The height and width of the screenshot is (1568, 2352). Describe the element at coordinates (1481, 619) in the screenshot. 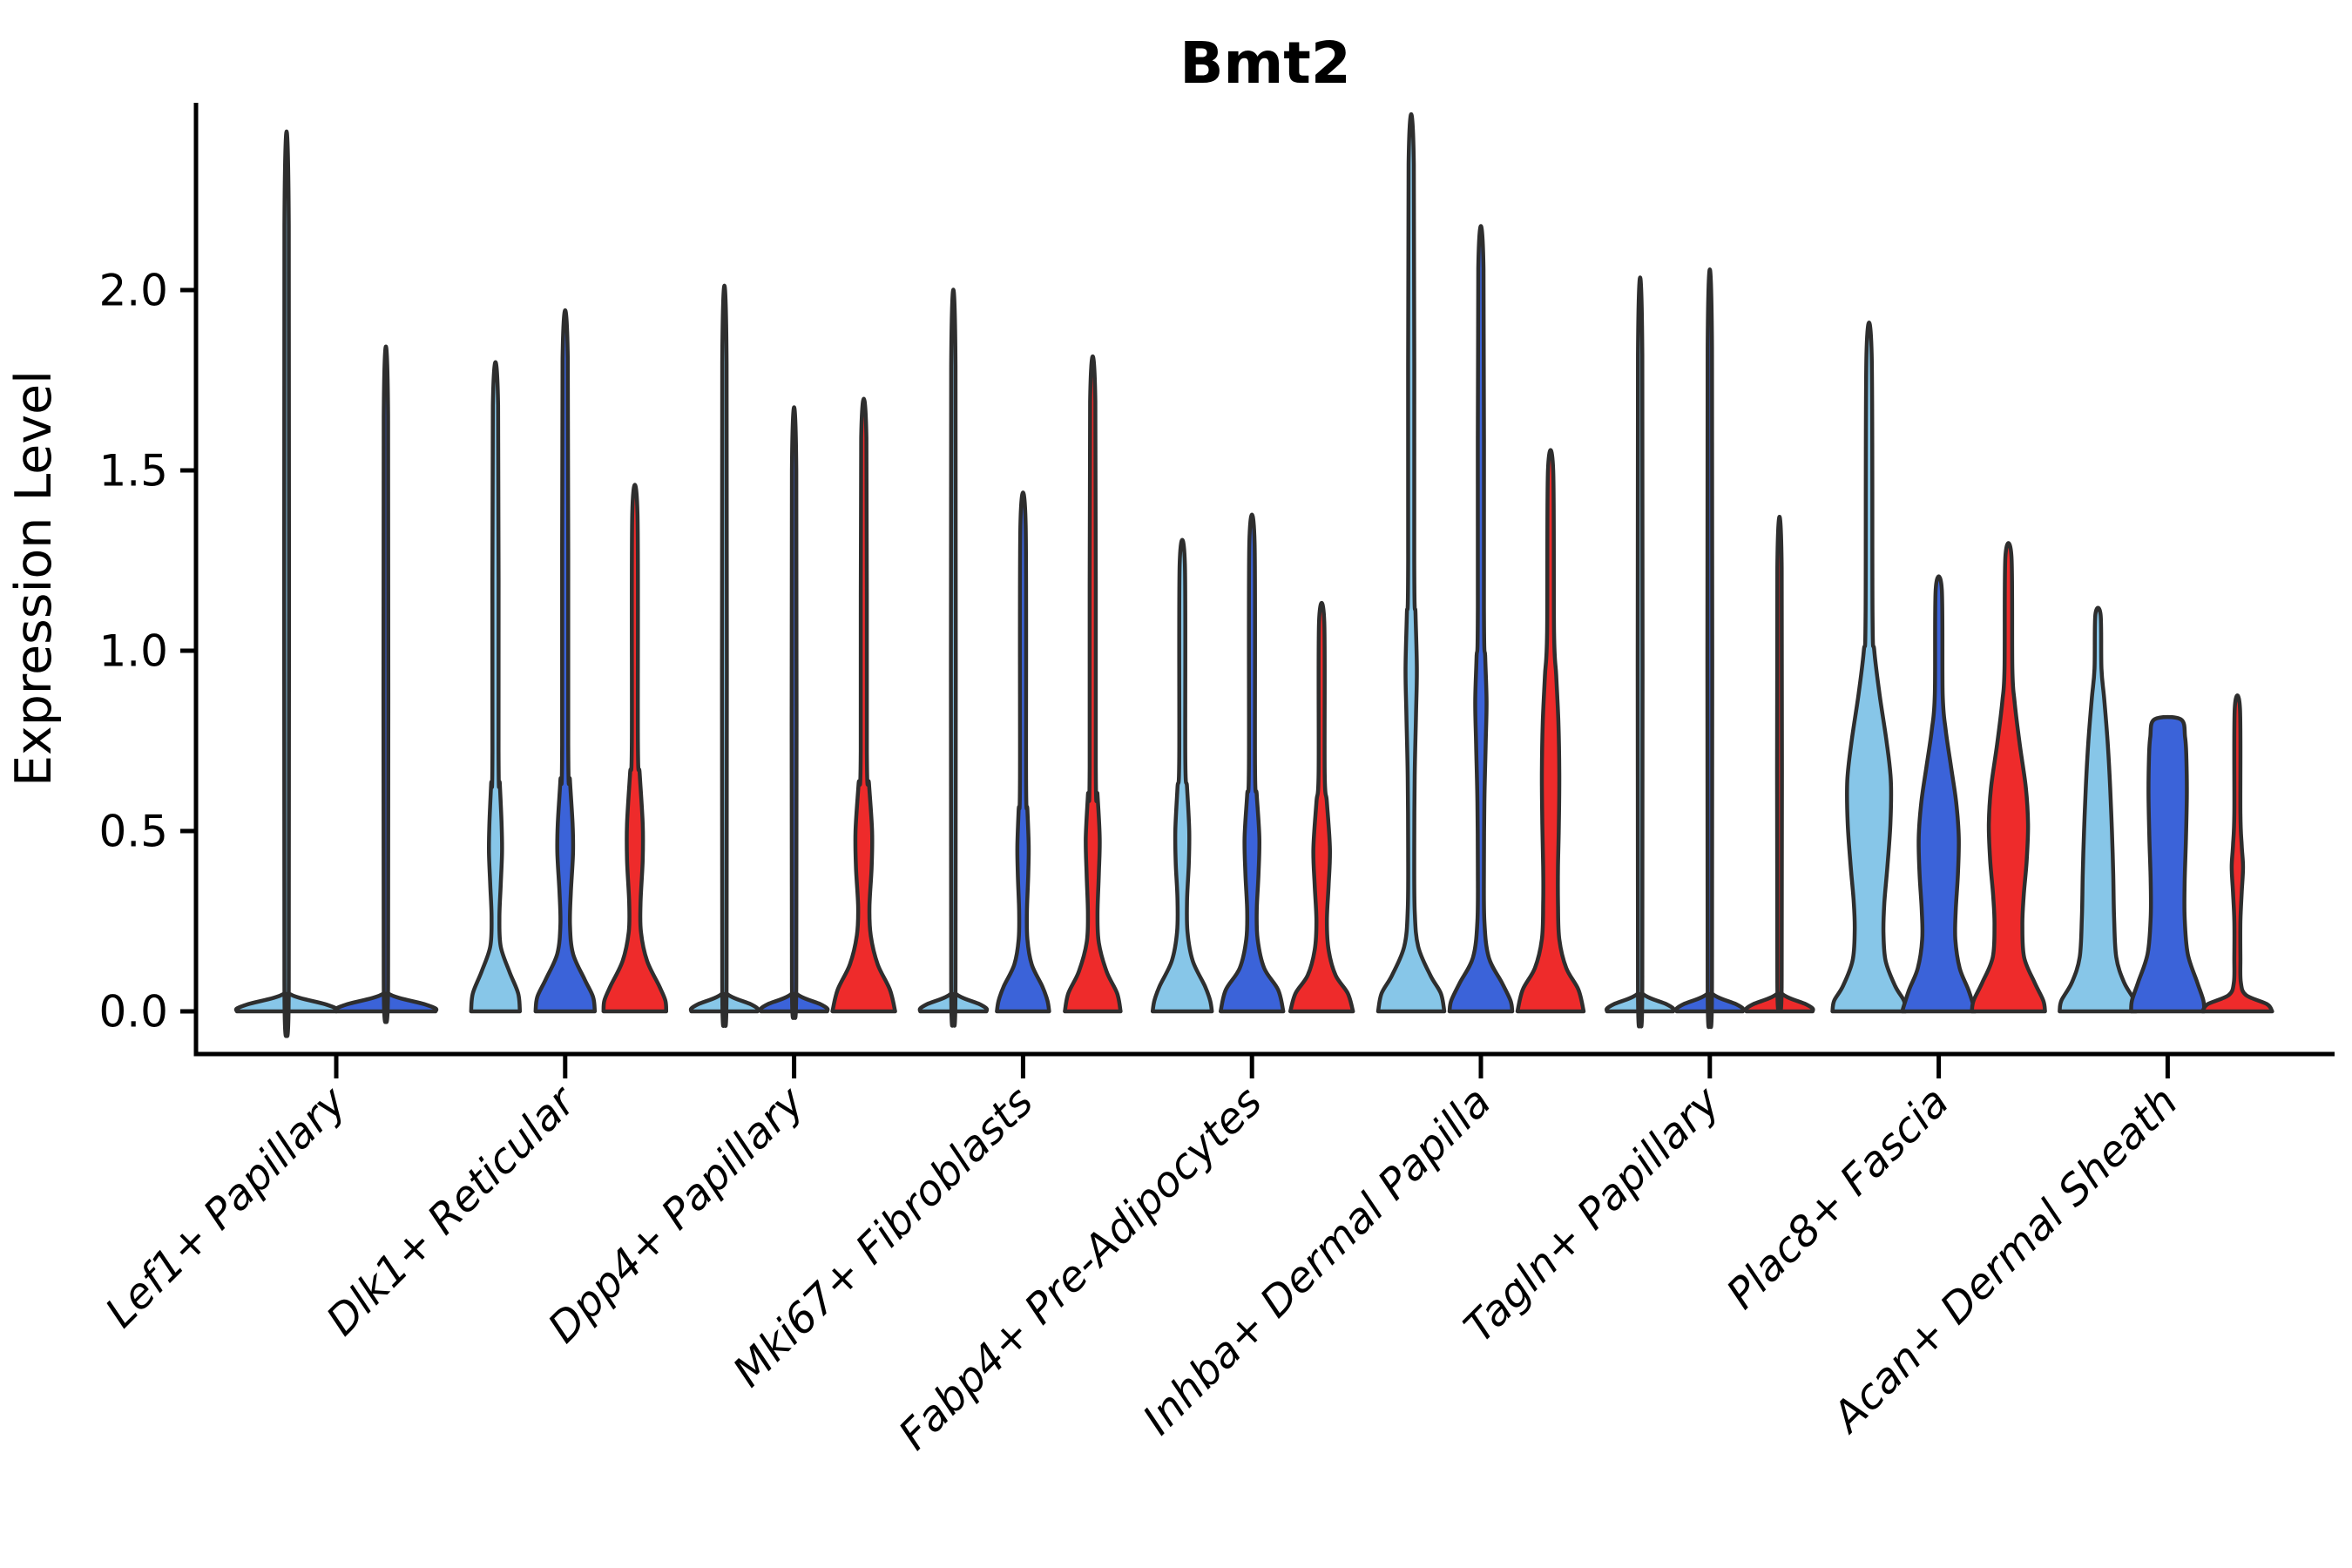

I see `violin-inhba-dermal-papilla-sample2` at that location.